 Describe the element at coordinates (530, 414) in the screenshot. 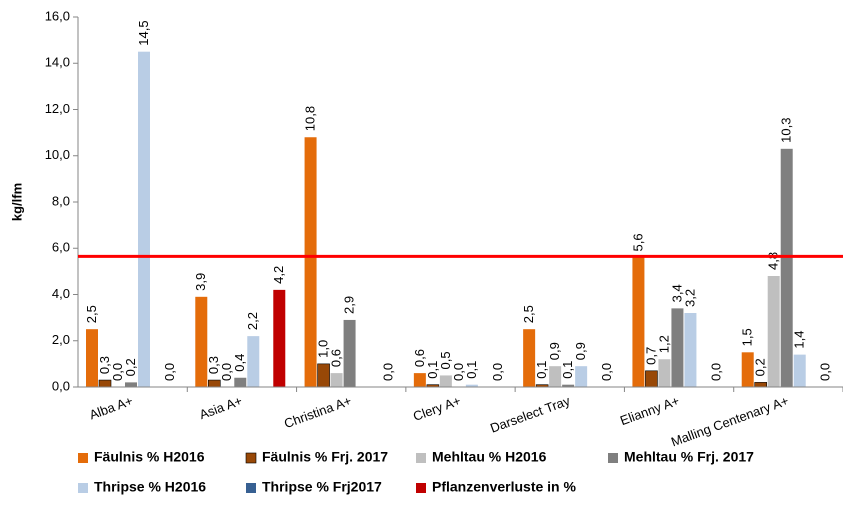

I see `x-tick-label: Darselect Tray` at that location.